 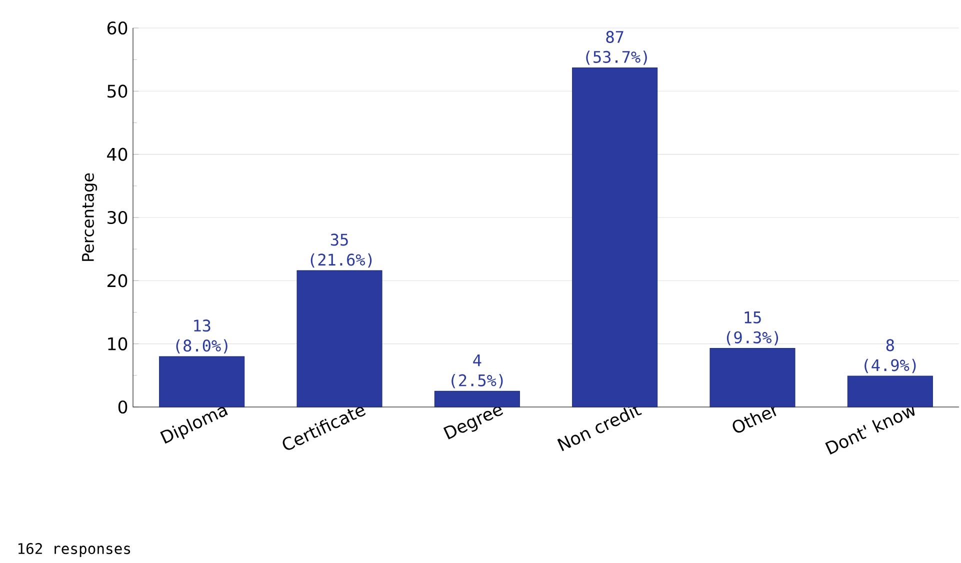 What do you see at coordinates (616, 47) in the screenshot?
I see `data-label: 87 (53.7%)` at bounding box center [616, 47].